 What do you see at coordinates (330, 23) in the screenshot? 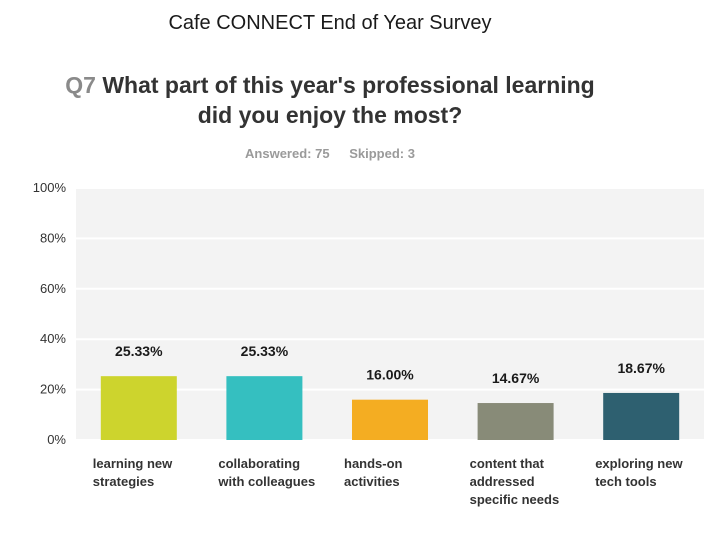
I see `survey-title: Cafe CONNECT End of Year Survey` at bounding box center [330, 23].